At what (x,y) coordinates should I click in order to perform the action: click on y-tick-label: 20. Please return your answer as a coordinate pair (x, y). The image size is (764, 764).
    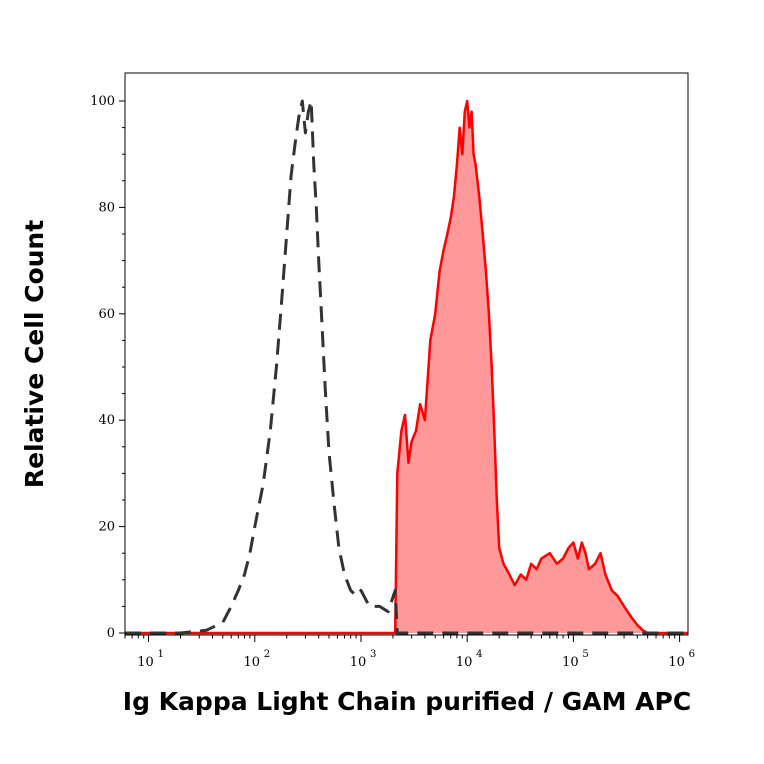
    Looking at the image, I should click on (106, 527).